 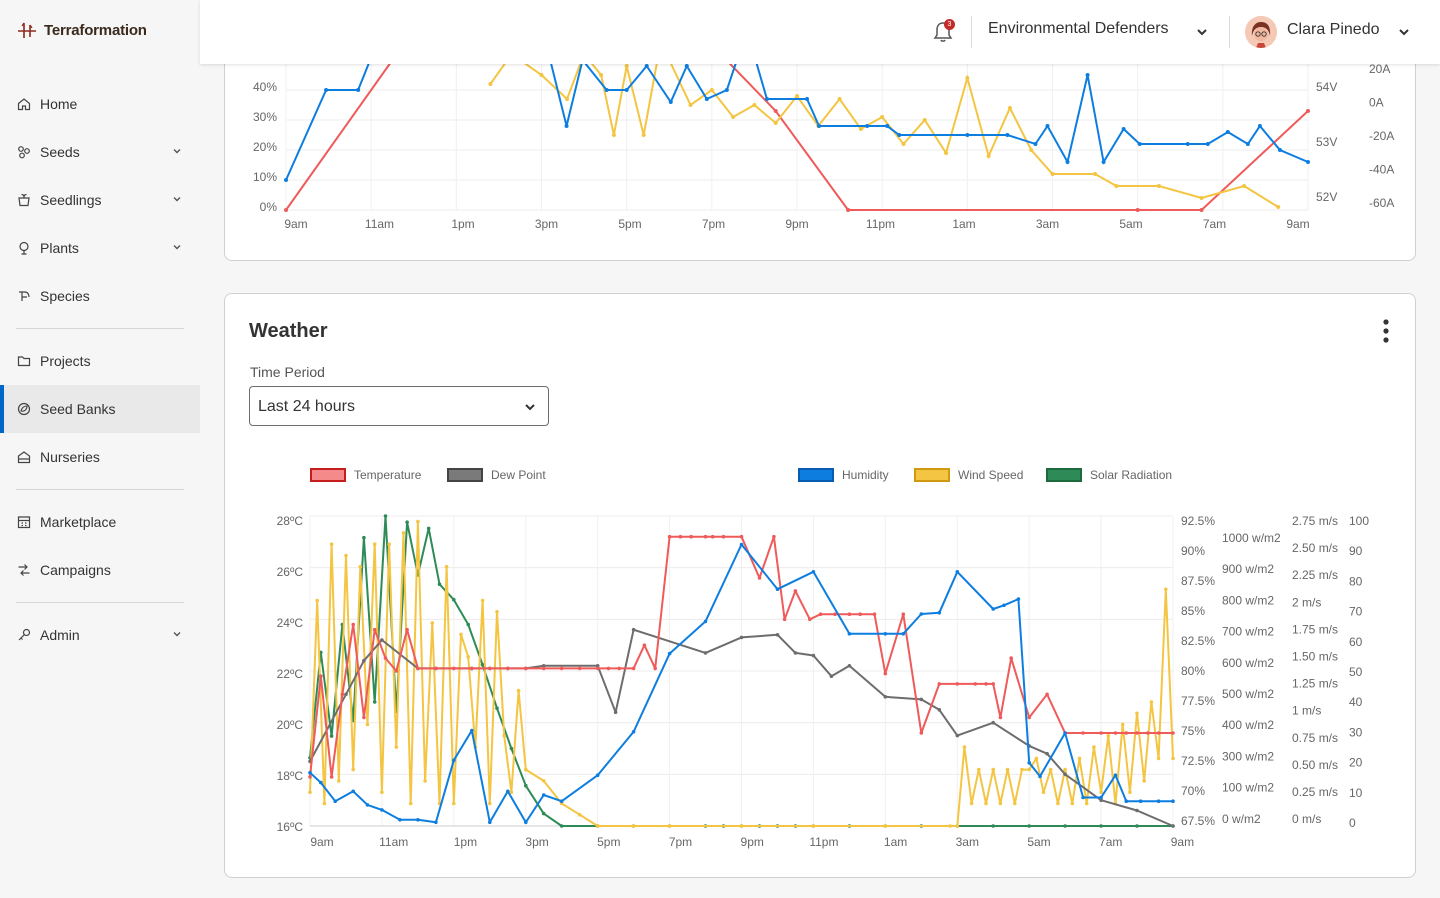 What do you see at coordinates (100, 522) in the screenshot?
I see `sidebar-item-marketplace: Marketplace` at bounding box center [100, 522].